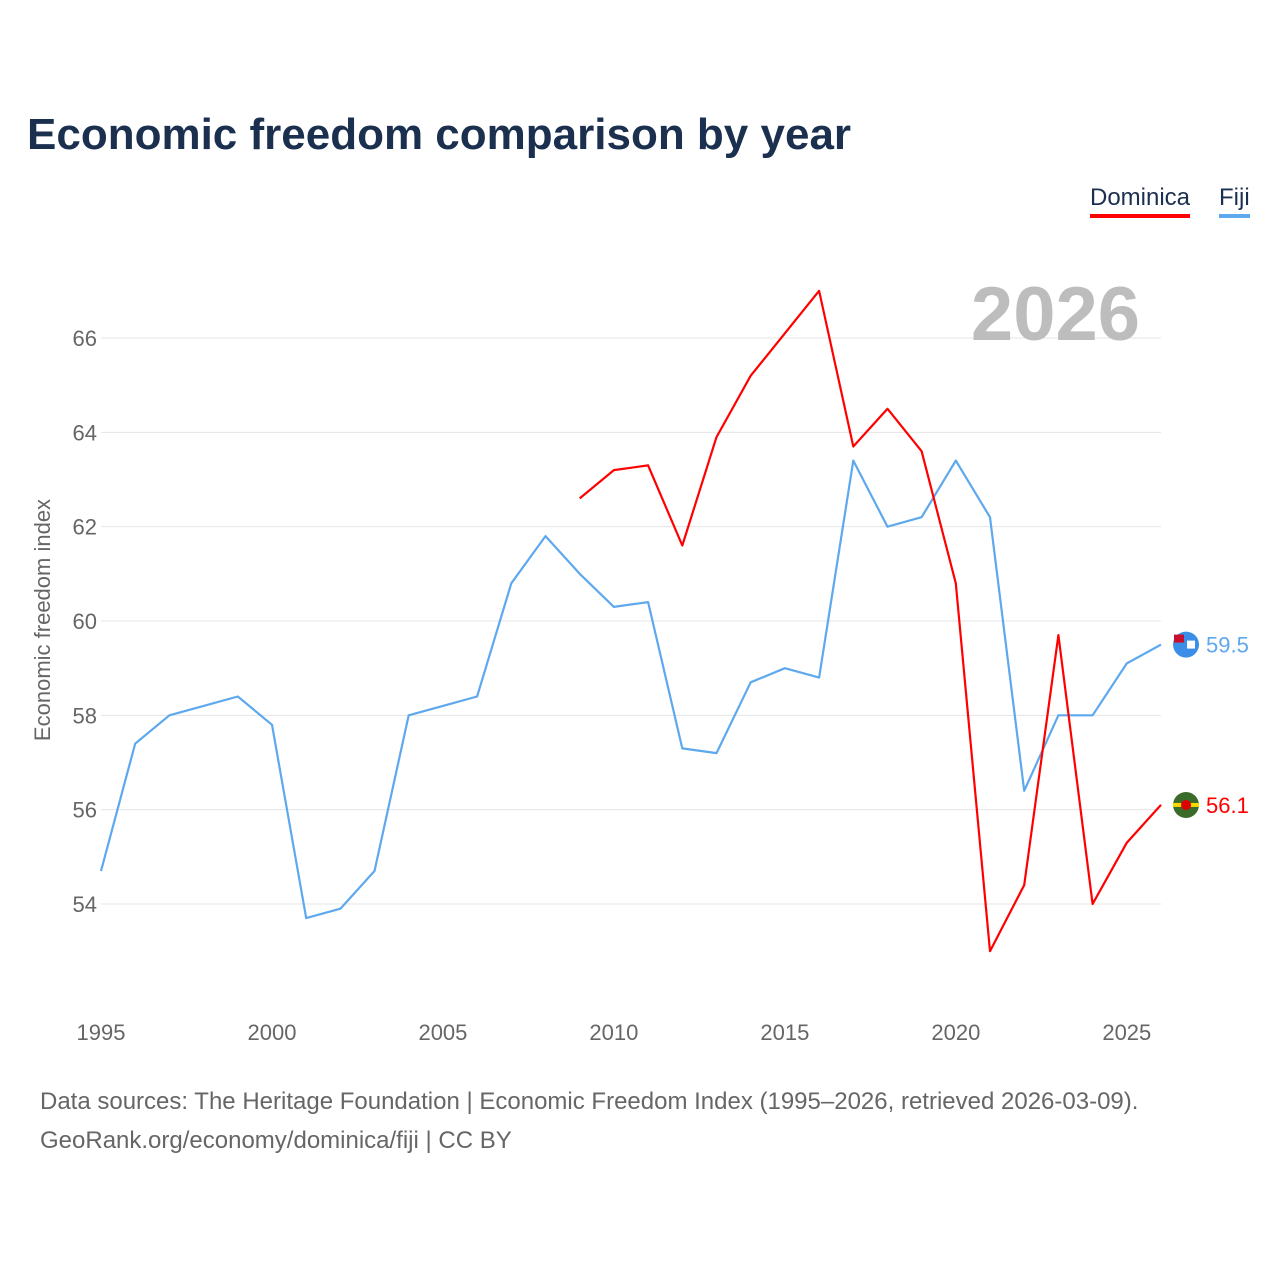 The height and width of the screenshot is (1280, 1280). I want to click on y-tick-label: 64, so click(85, 432).